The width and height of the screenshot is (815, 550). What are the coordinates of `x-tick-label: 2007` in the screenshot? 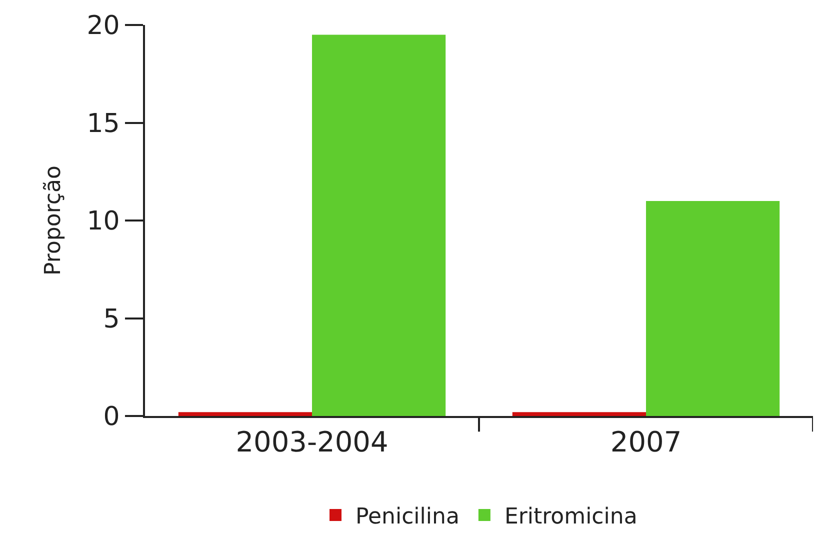 It's located at (646, 442).